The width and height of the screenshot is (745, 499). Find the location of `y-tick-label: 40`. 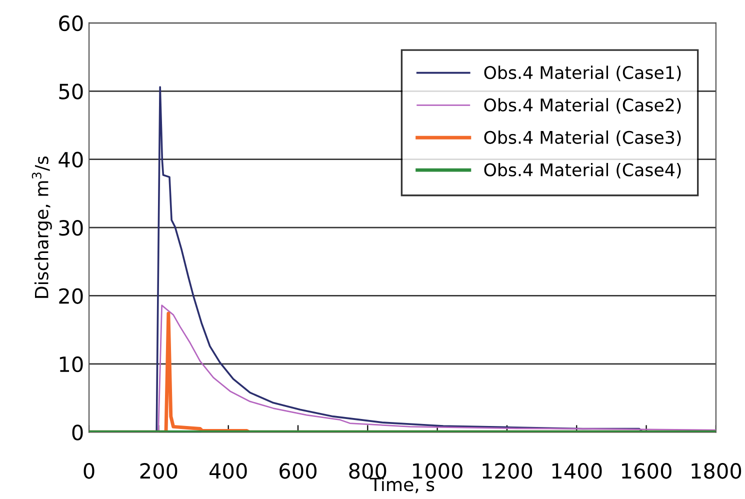

y-tick-label: 40 is located at coordinates (70, 160).